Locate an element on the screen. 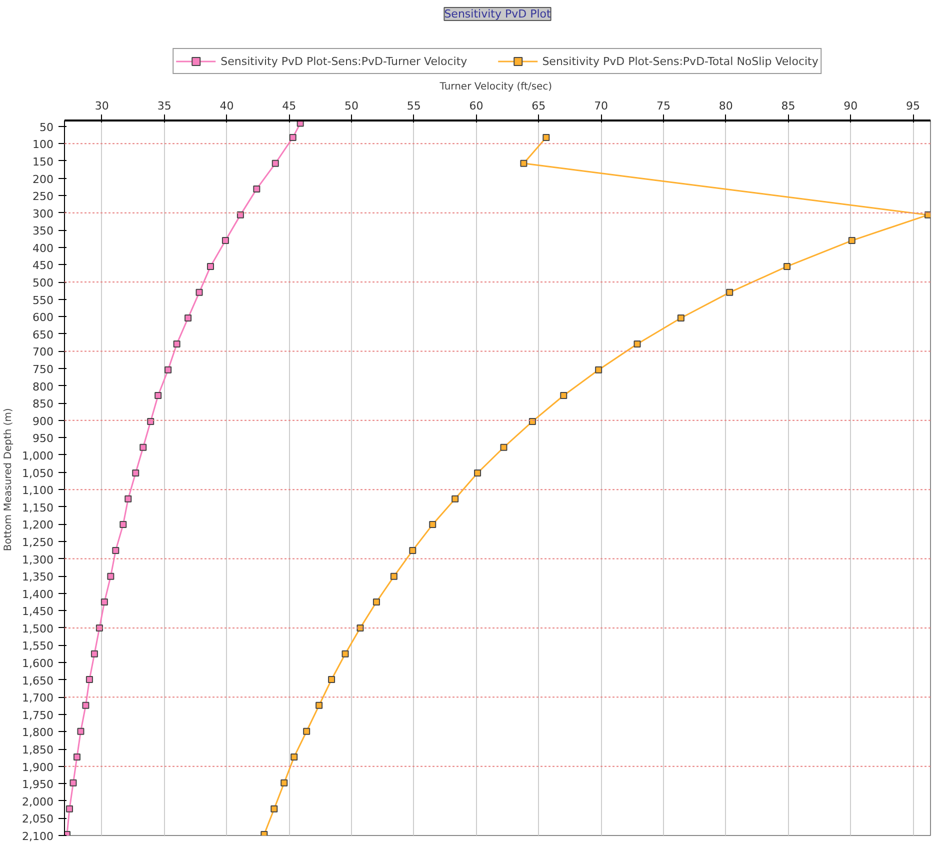  y-tick-label: 1,900 is located at coordinates (38, 767).